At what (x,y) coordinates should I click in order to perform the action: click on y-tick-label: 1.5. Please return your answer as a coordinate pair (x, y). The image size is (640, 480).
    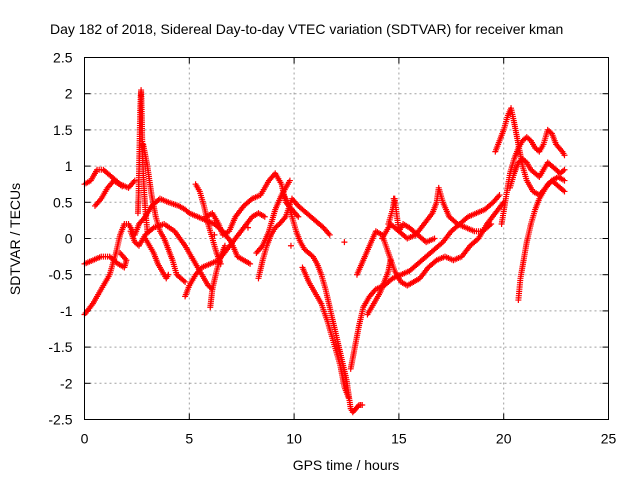
    Looking at the image, I should click on (63, 130).